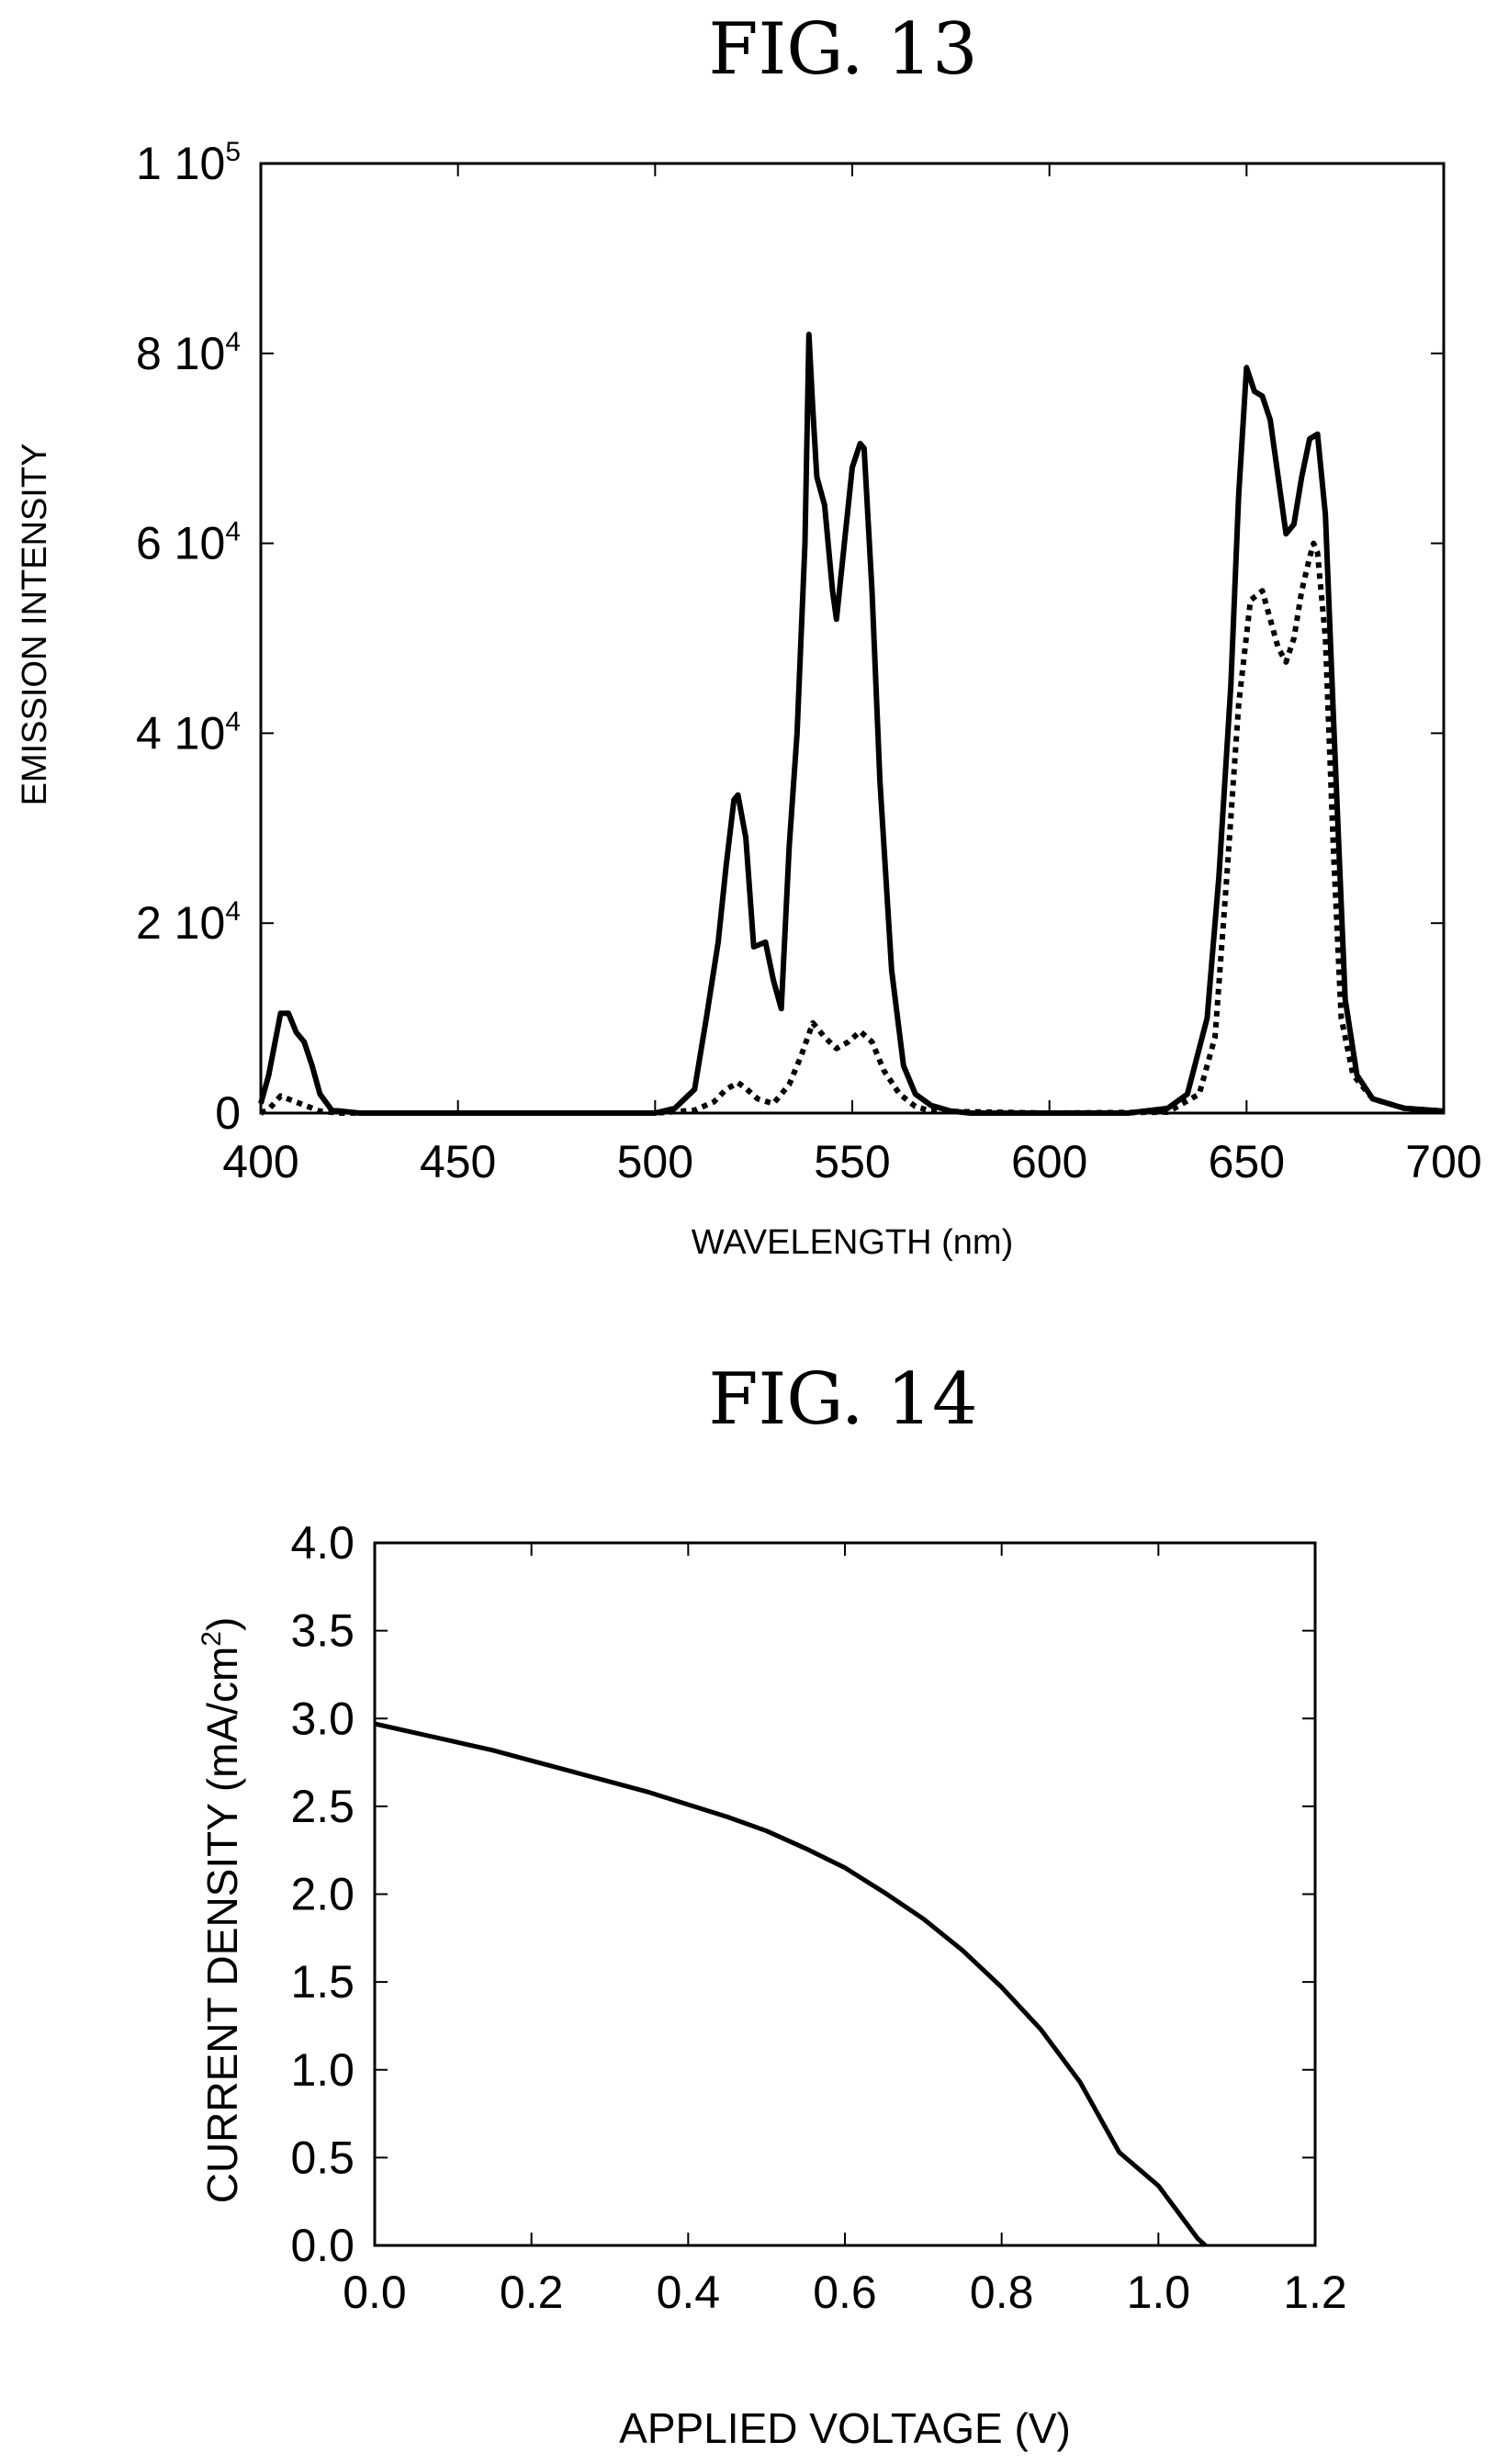 This screenshot has height=2464, width=1508. I want to click on x-tick-label: 700, so click(1443, 1161).